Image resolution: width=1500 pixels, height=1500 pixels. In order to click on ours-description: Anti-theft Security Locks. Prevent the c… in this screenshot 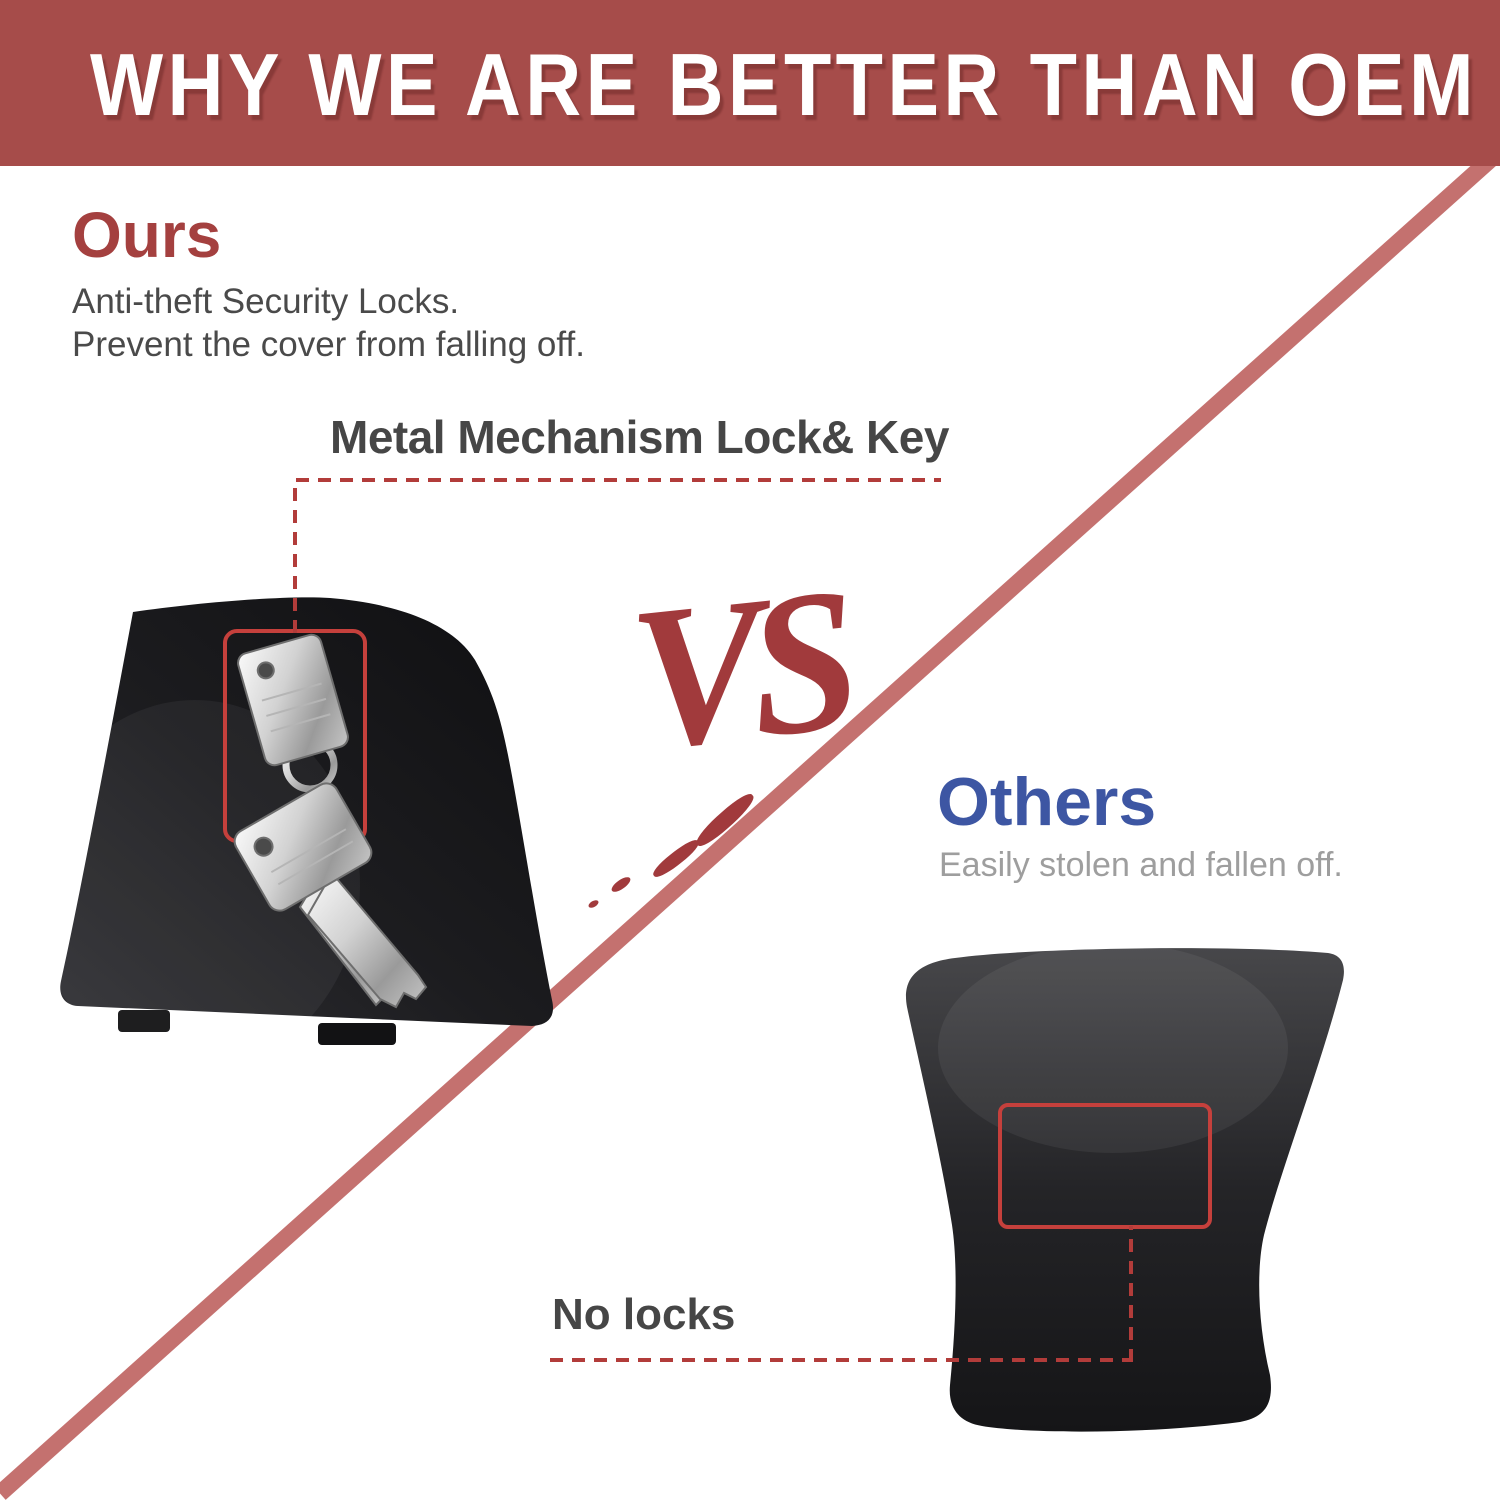, I will do `click(328, 323)`.